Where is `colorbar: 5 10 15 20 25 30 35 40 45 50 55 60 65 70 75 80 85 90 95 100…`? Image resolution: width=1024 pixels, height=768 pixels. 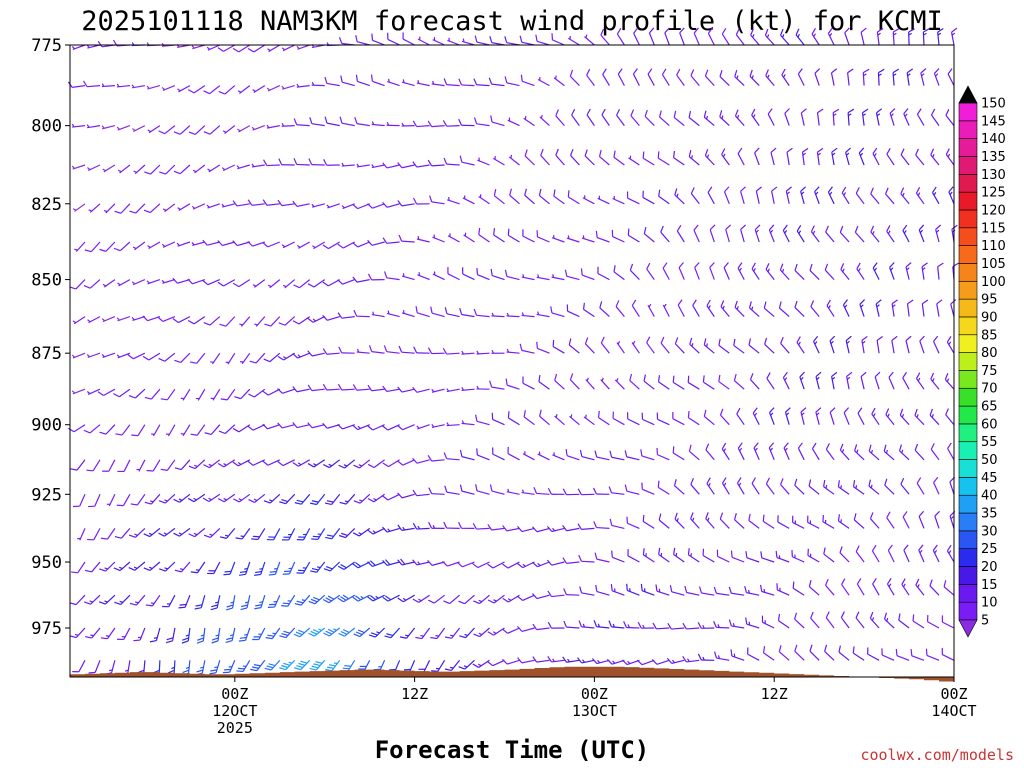
colorbar: 5 10 15 20 25 30 35 40 45 50 55 60 65 70 75 80 85 90 95 100… is located at coordinates (982, 361).